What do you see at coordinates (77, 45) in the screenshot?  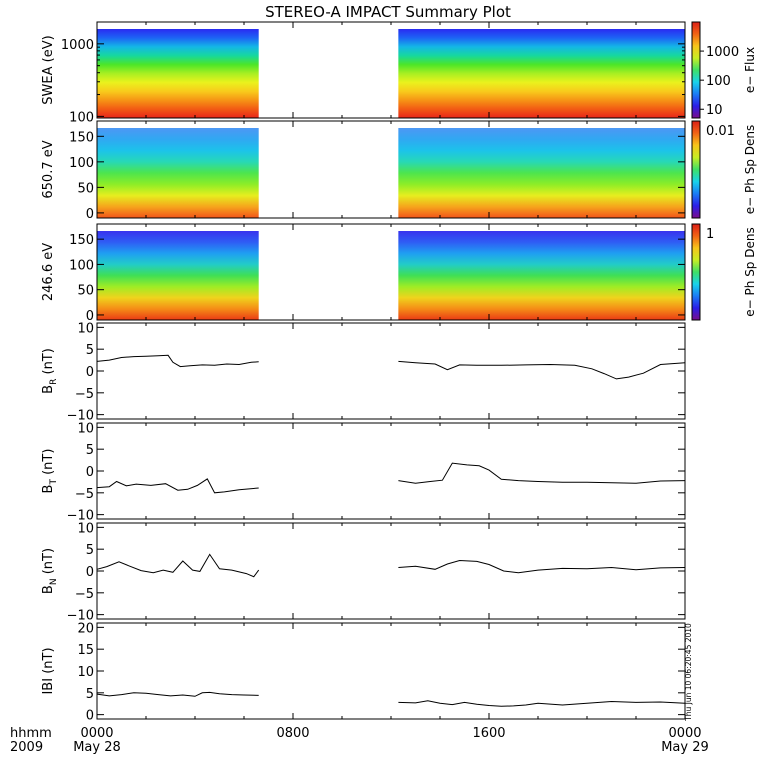 I see `y-tick-label: 1000` at bounding box center [77, 45].